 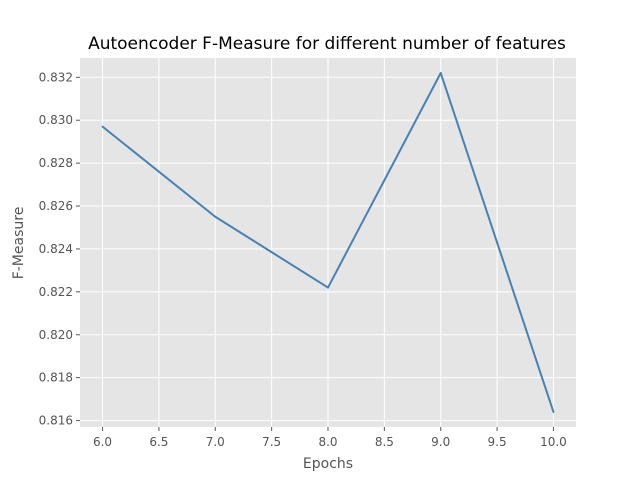 I want to click on x-tick-label: 7.0, so click(x=215, y=442).